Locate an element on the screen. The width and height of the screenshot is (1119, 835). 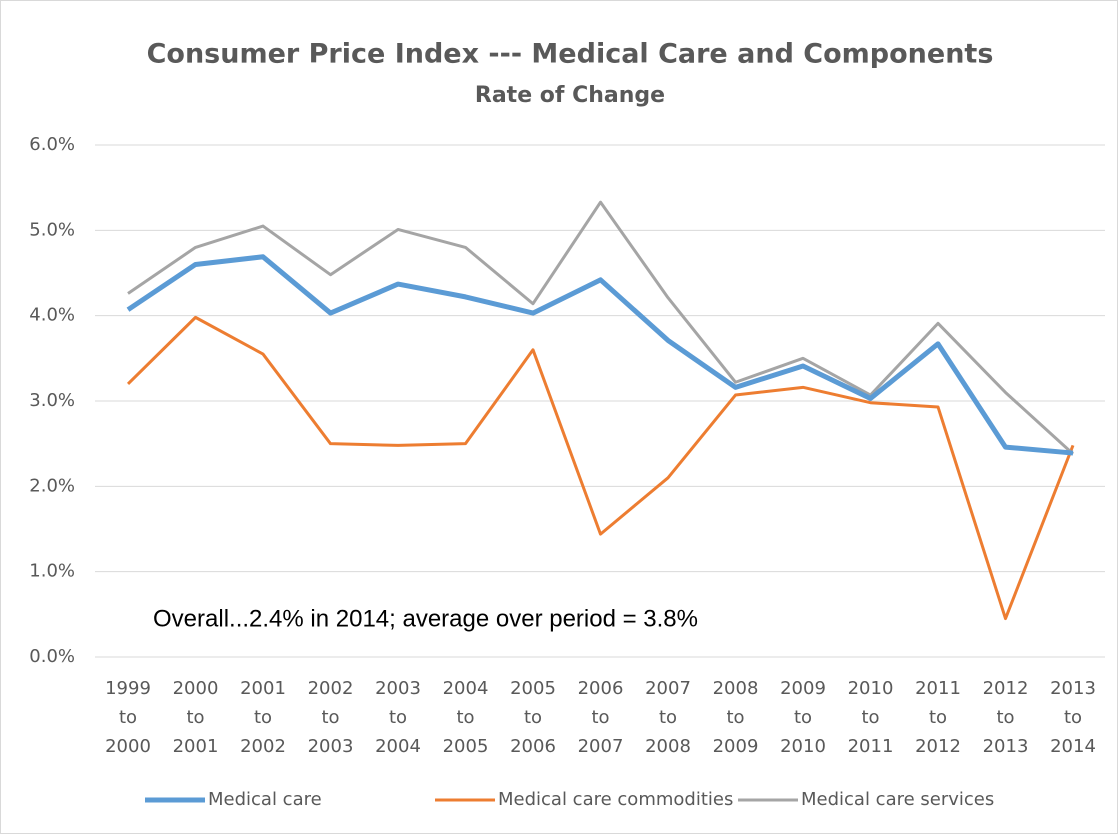
x-tick-label: 2013 to 2014 is located at coordinates (1073, 717).